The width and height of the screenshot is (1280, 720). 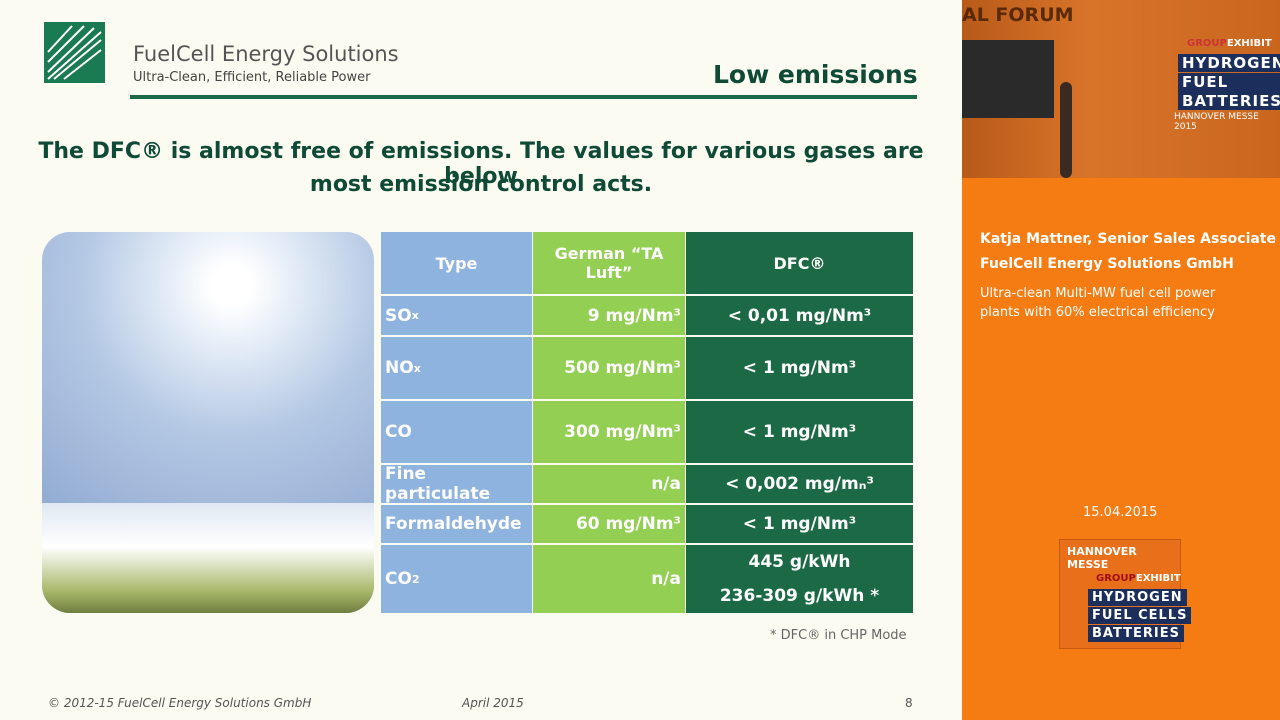 What do you see at coordinates (456, 263) in the screenshot?
I see `header-cell: Type` at bounding box center [456, 263].